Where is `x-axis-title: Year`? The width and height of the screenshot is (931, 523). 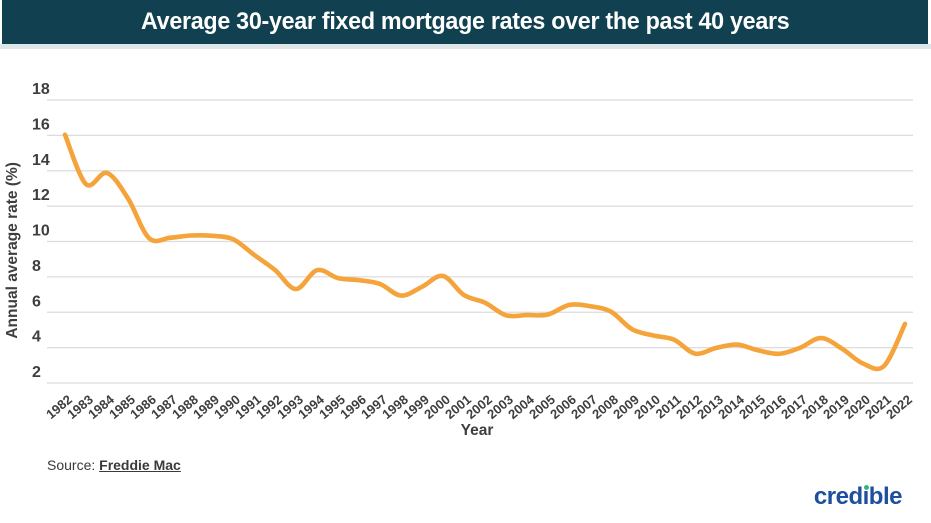
x-axis-title: Year is located at coordinates (477, 430).